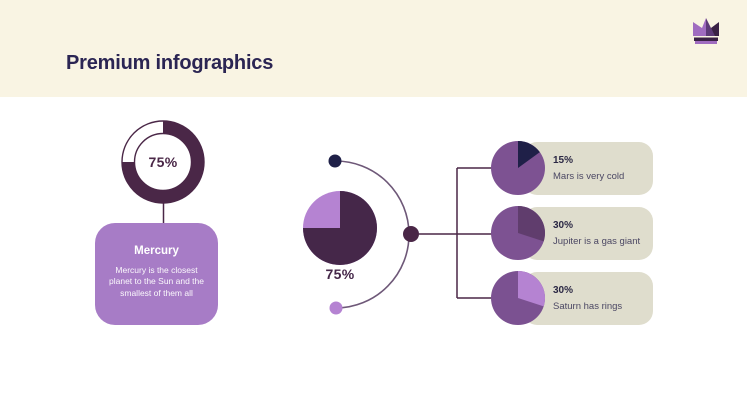  What do you see at coordinates (336, 308) in the screenshot?
I see `arc-bottom-dot` at bounding box center [336, 308].